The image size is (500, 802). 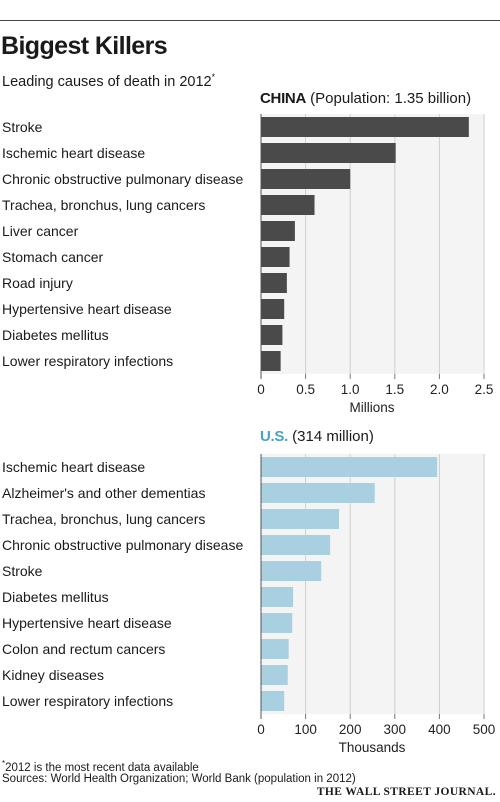 What do you see at coordinates (250, 20) in the screenshot?
I see `top-rule` at bounding box center [250, 20].